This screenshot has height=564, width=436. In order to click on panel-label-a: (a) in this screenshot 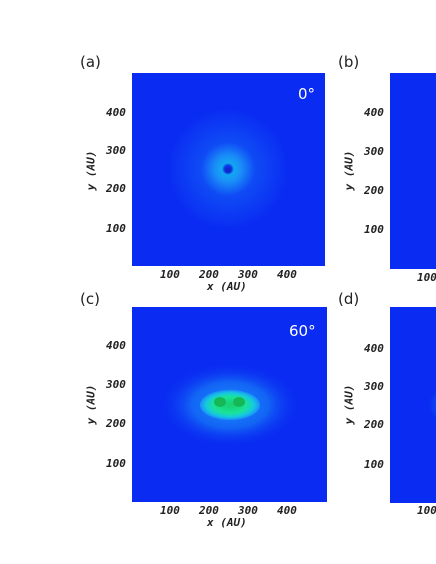, I will do `click(90, 62)`.